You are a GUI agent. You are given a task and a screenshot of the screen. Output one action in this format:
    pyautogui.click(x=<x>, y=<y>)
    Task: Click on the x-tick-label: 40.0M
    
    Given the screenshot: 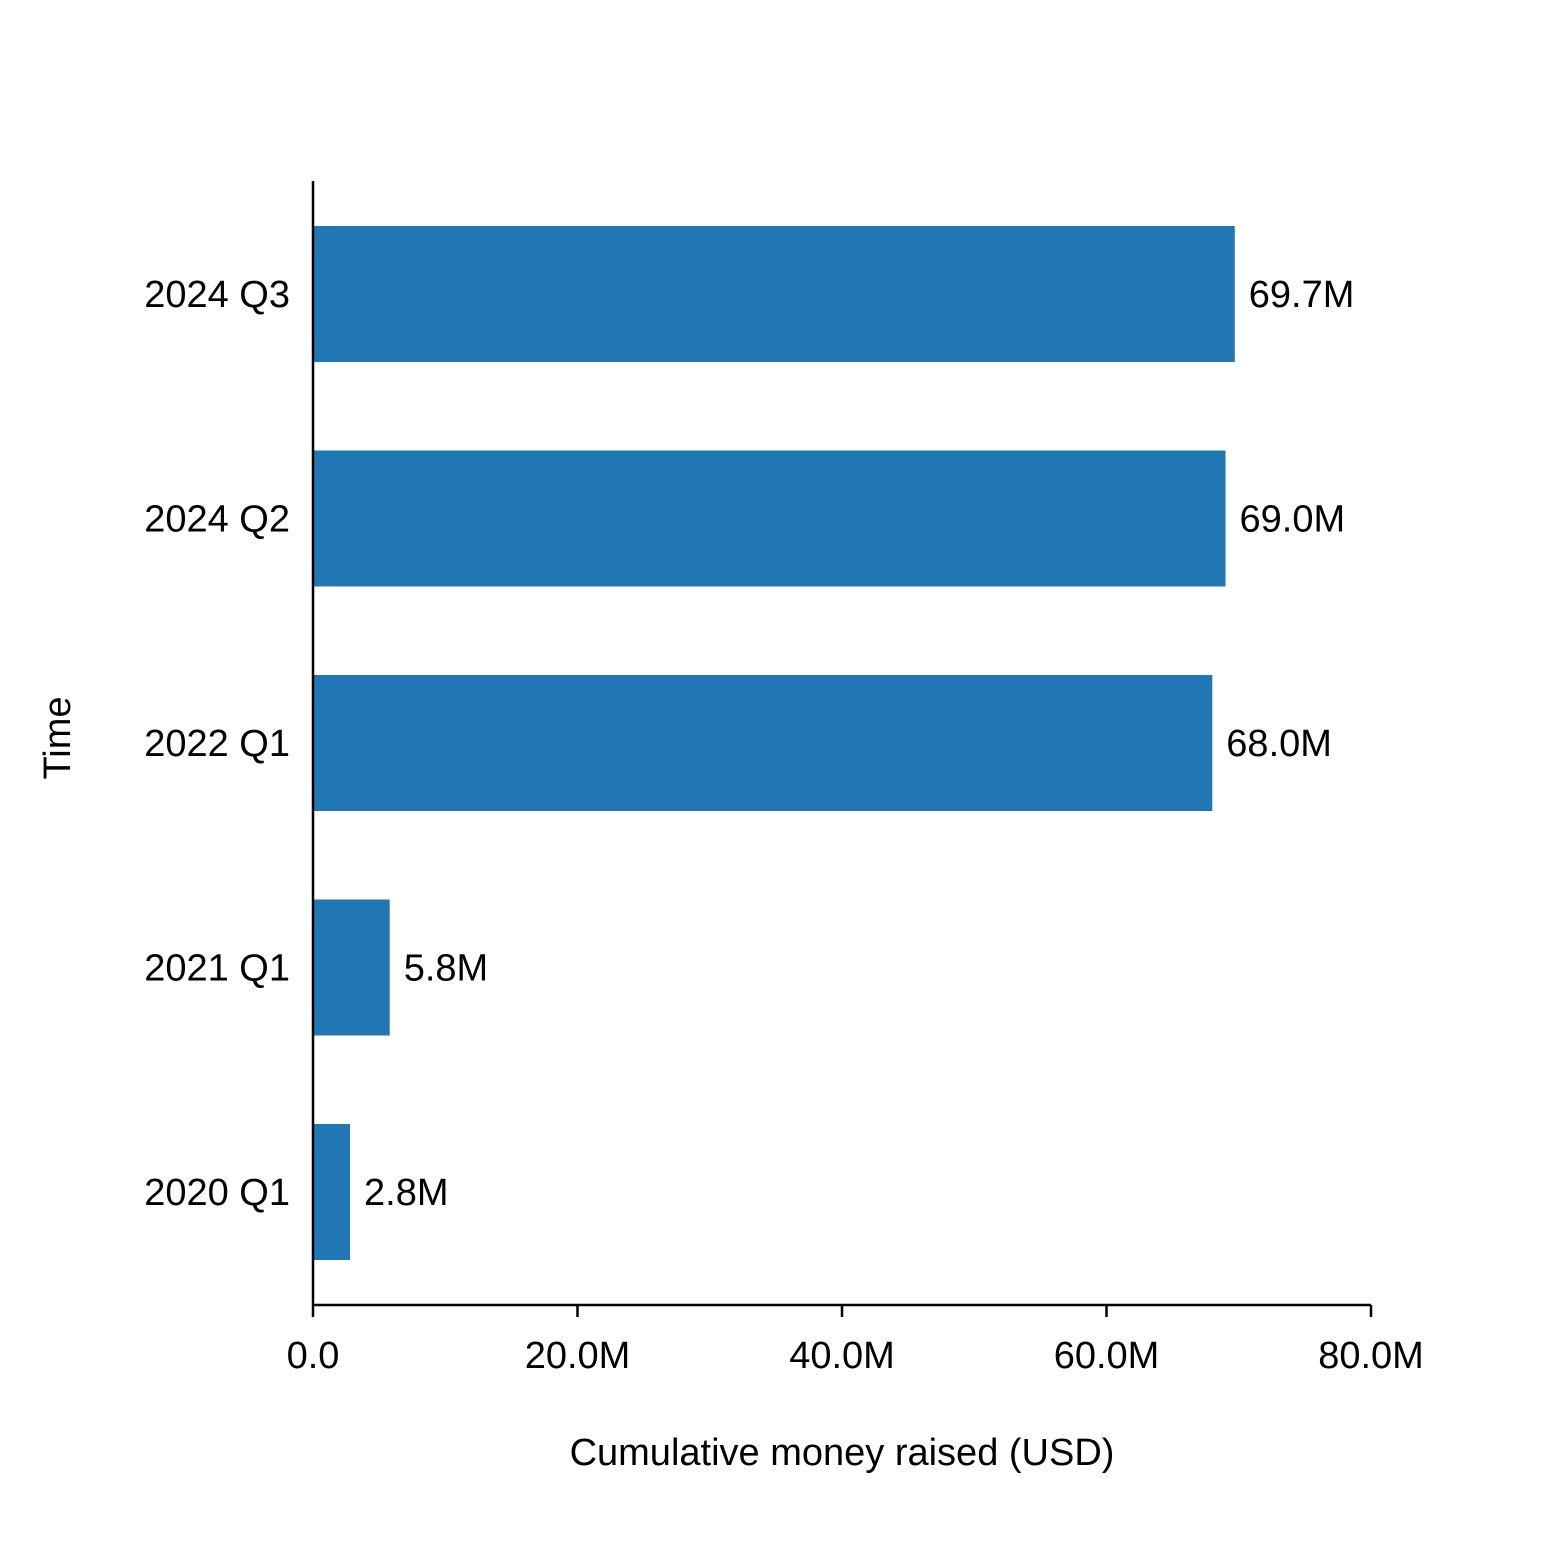 What is the action you would take?
    pyautogui.click(x=842, y=1356)
    